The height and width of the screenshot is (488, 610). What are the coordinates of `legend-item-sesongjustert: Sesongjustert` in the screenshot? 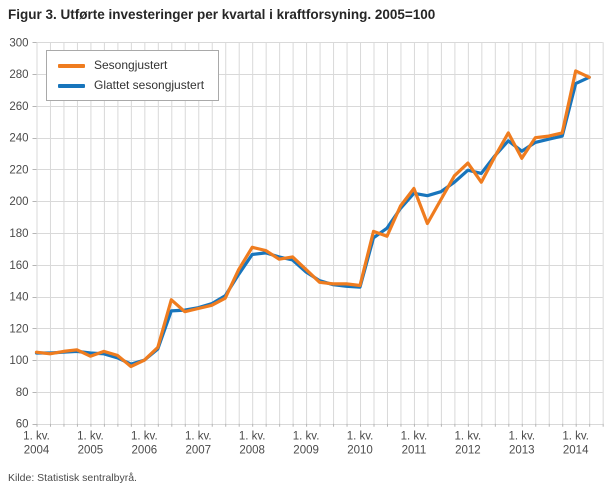 It's located at (131, 65).